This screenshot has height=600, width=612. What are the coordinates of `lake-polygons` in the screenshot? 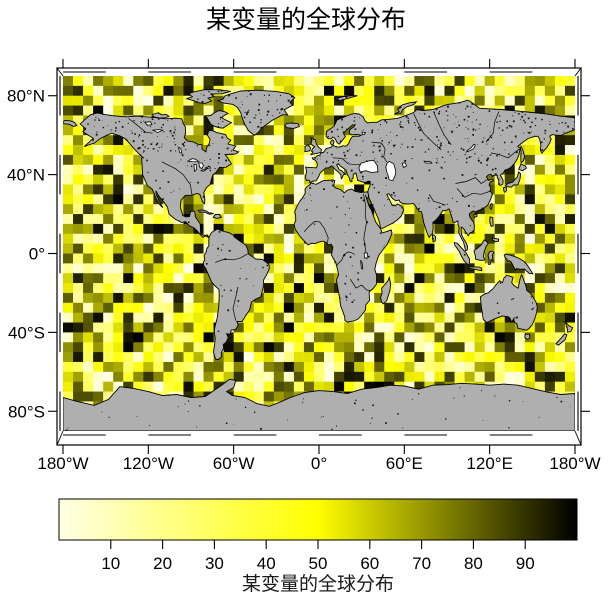 It's located at (309, 195).